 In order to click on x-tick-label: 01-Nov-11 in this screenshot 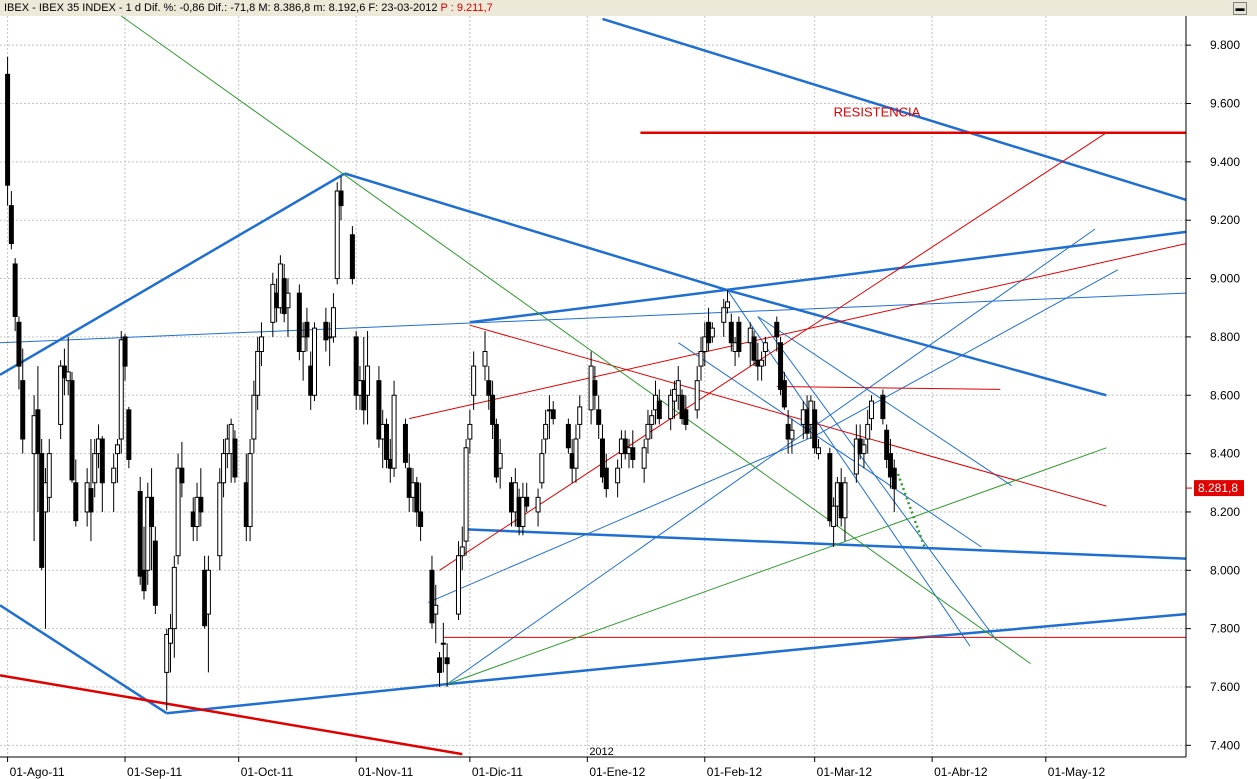, I will do `click(385, 772)`.